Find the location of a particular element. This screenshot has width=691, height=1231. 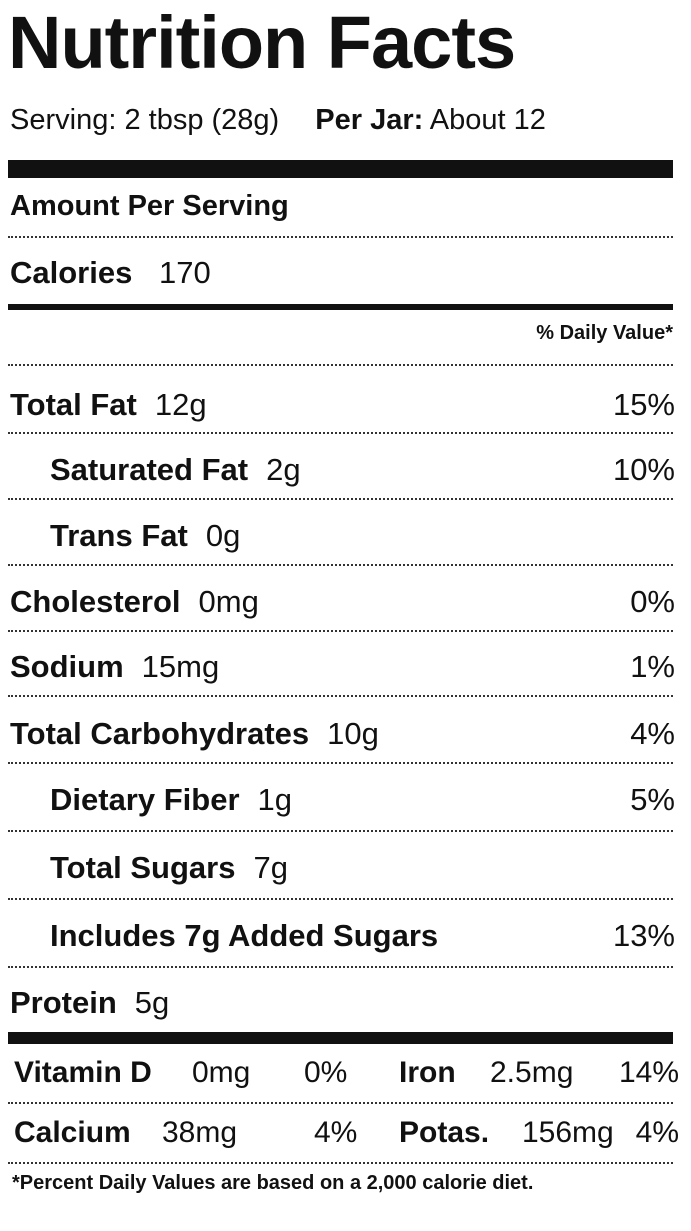

vitamin-row: Calcium 38mg 4% Potas. 156mg 4% is located at coordinates (346, 1136).